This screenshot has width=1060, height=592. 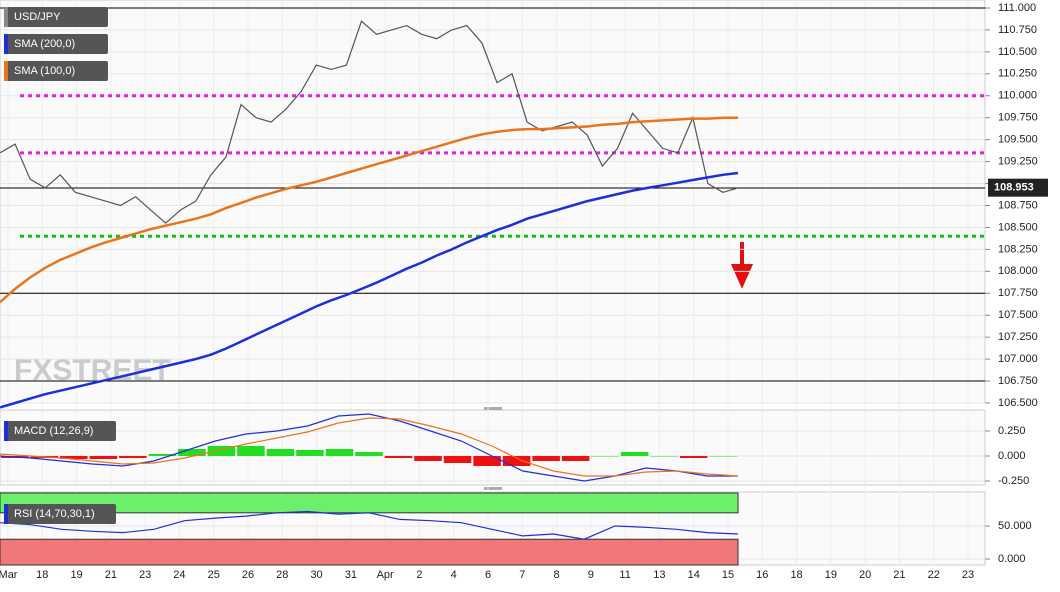 I want to click on y-tick-label: 109.500, so click(x=1018, y=140).